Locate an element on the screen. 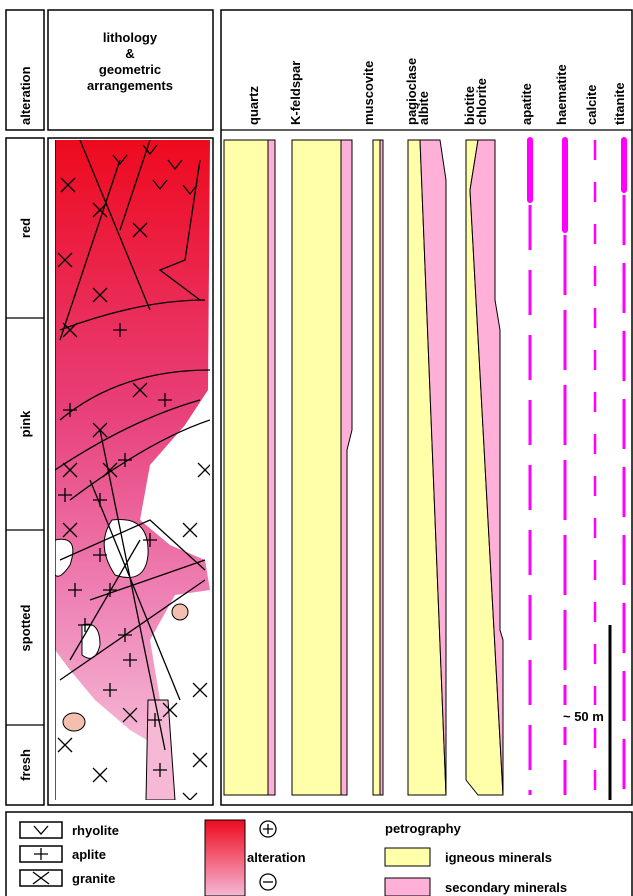  kfeldspar-igneous is located at coordinates (316, 467).